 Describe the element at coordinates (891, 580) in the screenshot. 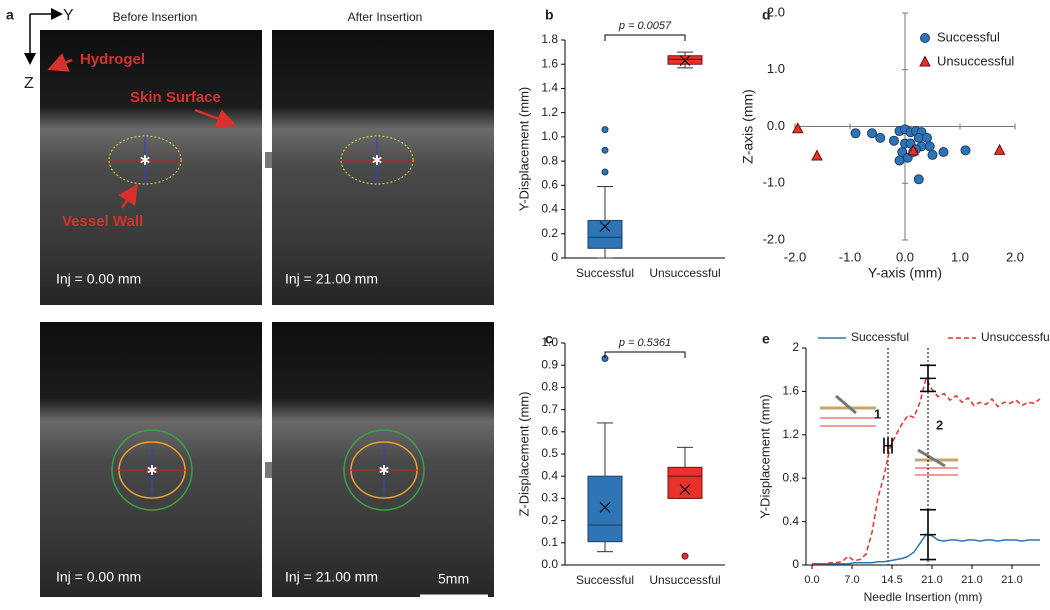

I see `x-tick-label: 14.5` at that location.